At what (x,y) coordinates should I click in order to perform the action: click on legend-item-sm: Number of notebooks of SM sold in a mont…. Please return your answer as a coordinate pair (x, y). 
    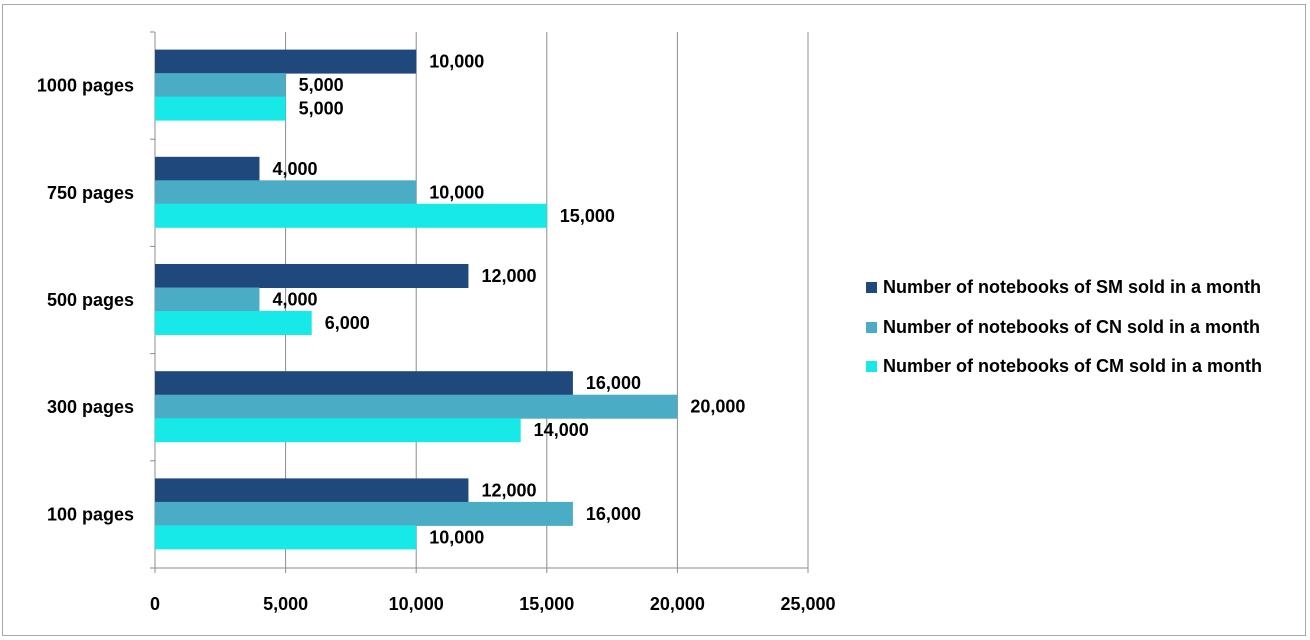
    Looking at the image, I should click on (1064, 288).